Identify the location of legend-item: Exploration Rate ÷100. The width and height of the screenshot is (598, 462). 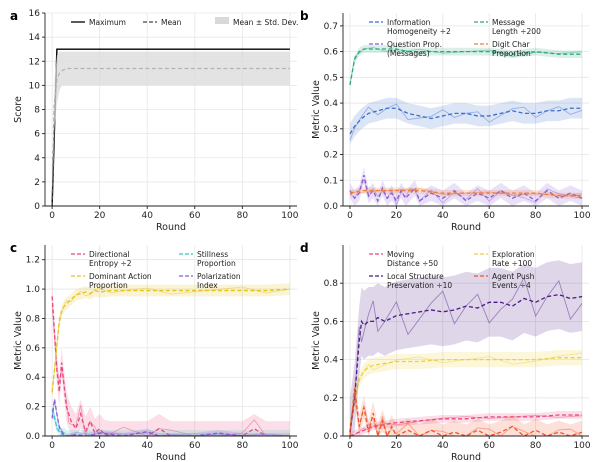
(504, 259).